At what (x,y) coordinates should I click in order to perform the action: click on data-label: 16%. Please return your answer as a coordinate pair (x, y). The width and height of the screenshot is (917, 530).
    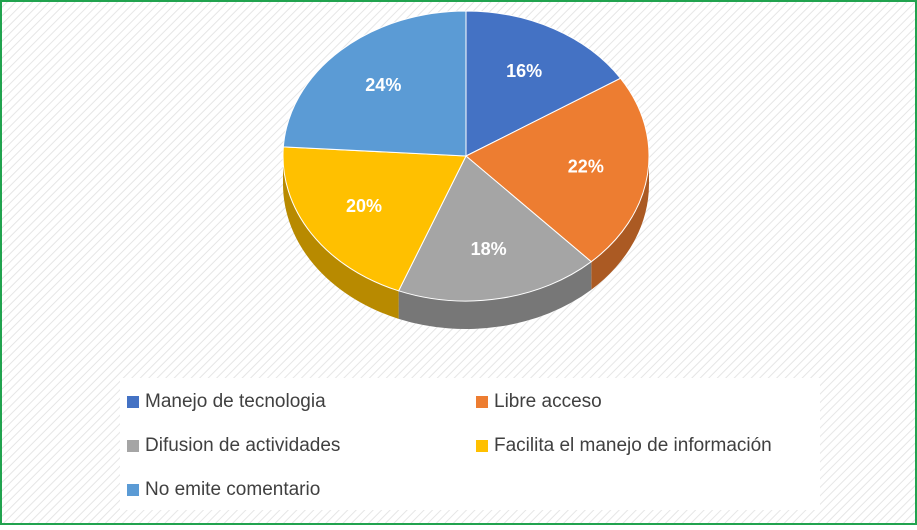
    Looking at the image, I should click on (524, 71).